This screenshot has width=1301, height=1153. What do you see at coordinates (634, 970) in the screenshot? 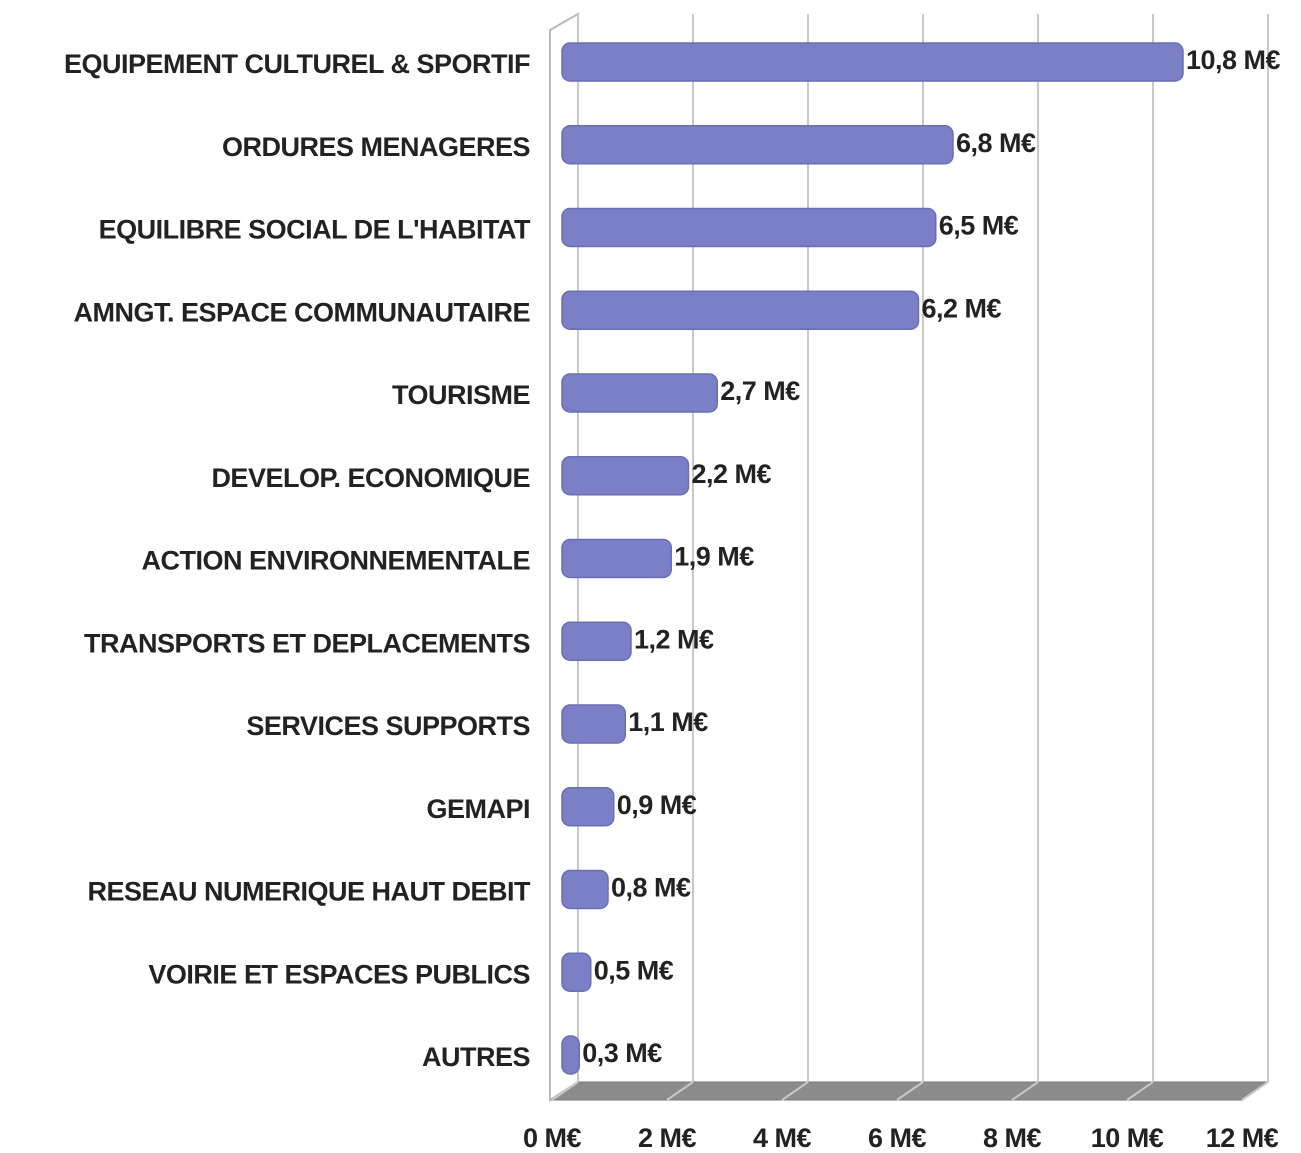
I see `value-label: 0,5 M€` at bounding box center [634, 970].